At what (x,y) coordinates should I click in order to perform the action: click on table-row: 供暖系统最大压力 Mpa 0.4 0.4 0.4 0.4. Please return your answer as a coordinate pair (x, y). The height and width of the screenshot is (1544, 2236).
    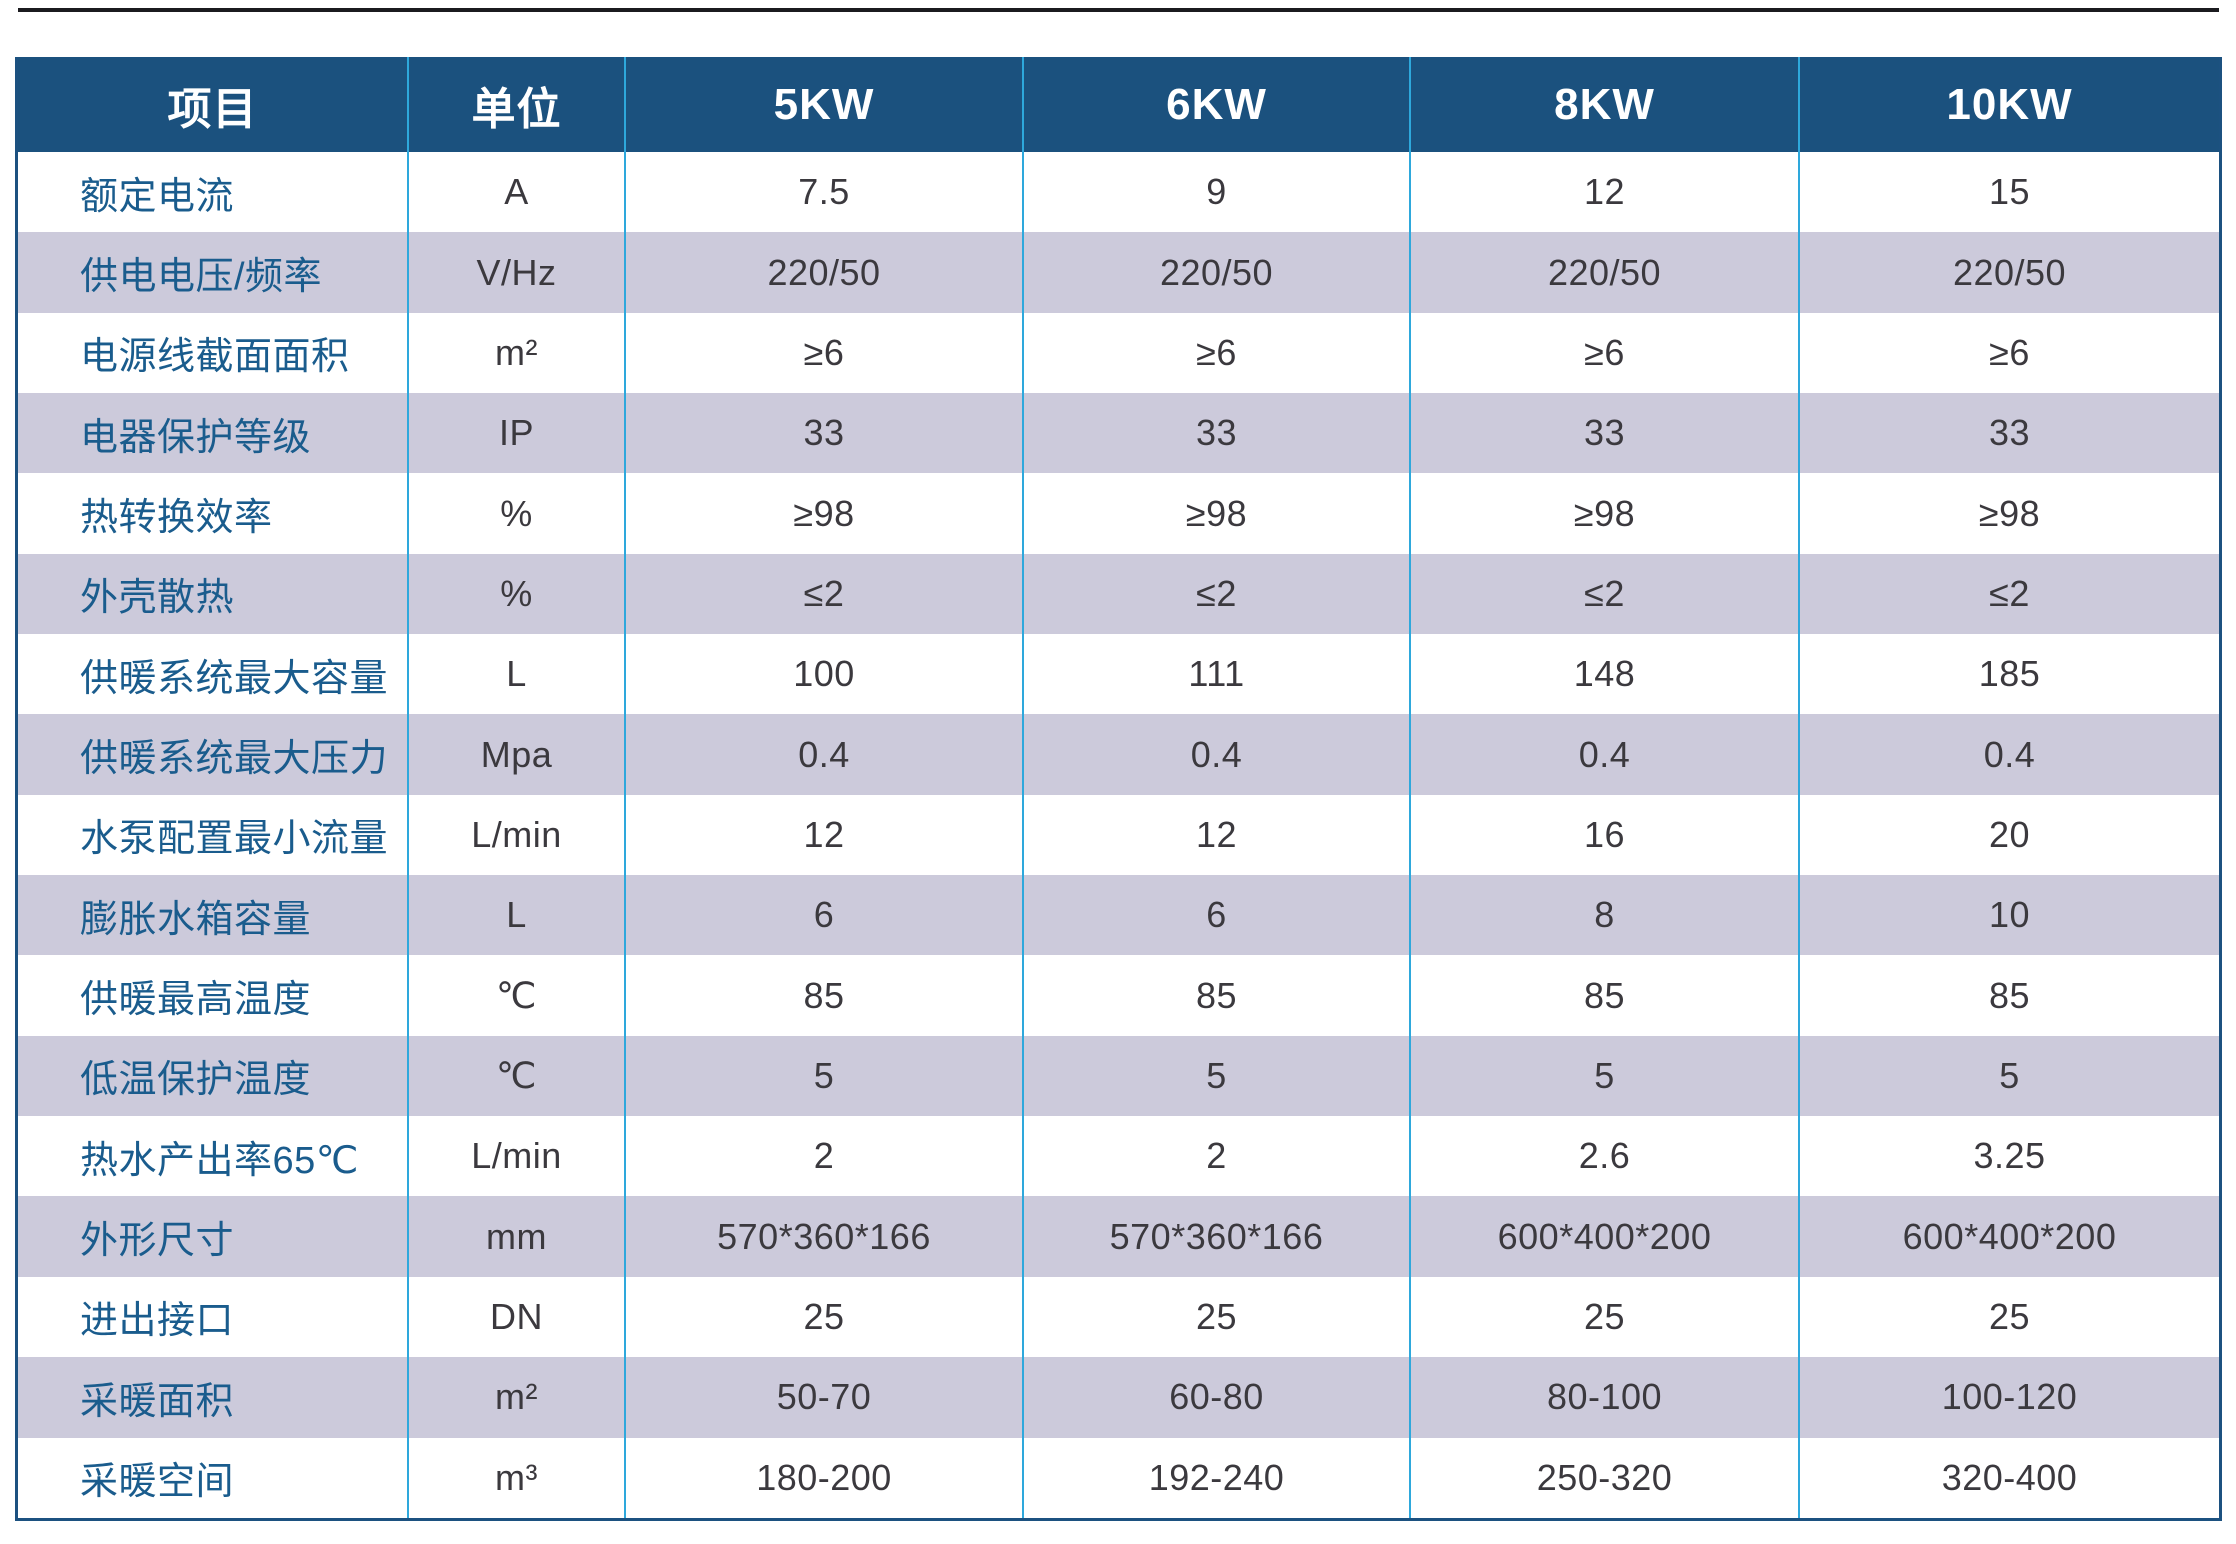
    Looking at the image, I should click on (1118, 754).